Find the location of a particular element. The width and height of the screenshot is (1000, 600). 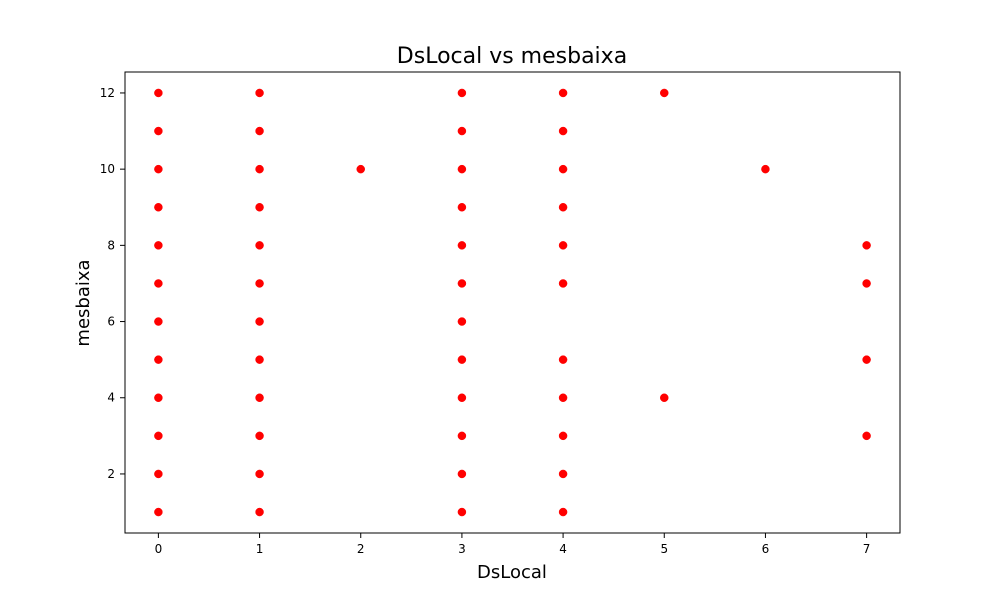

chart-title: DsLocal vs mesbaixa is located at coordinates (512, 56).